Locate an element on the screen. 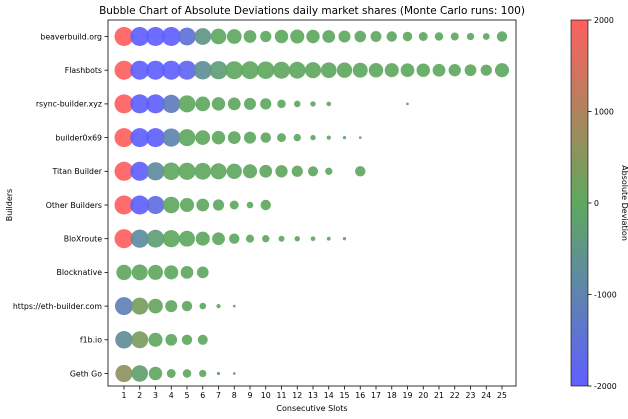  x-tick-label: 22 is located at coordinates (455, 395).